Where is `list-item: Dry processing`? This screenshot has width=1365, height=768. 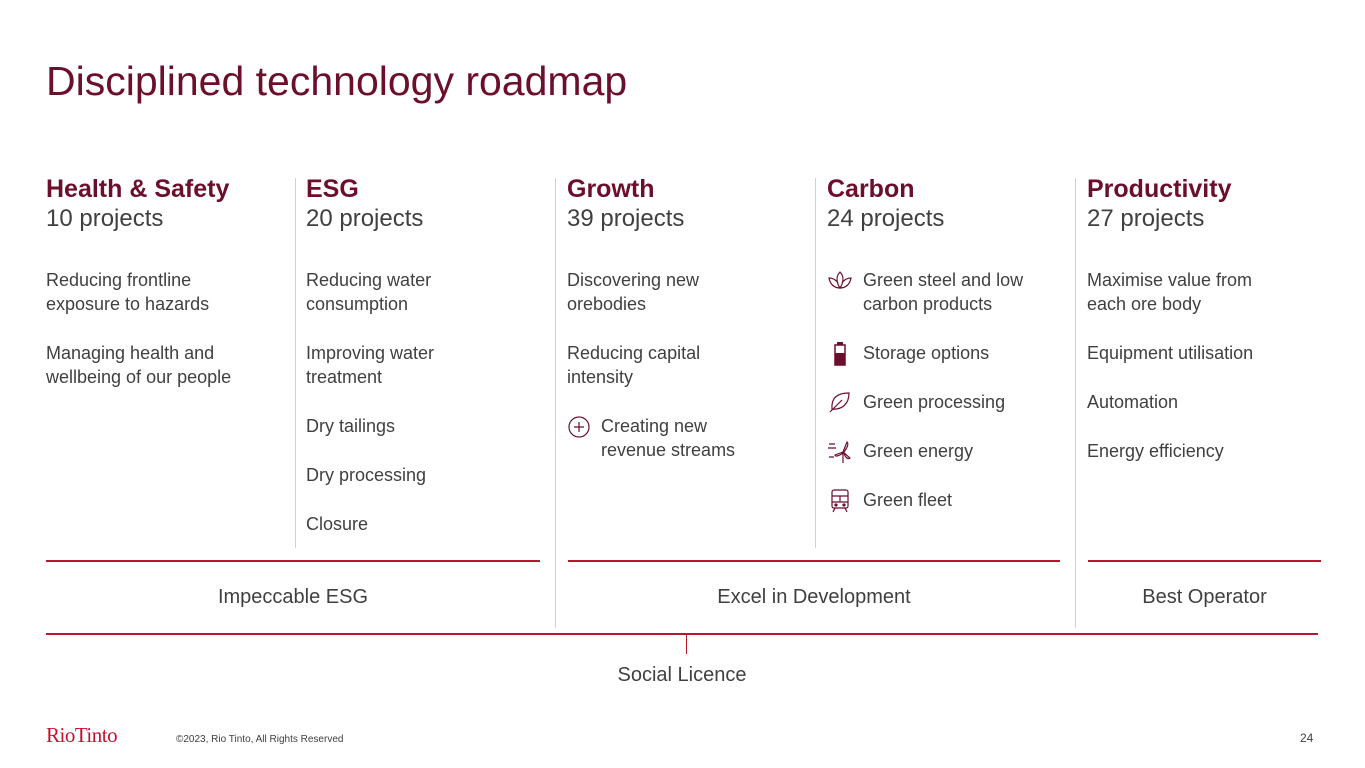
list-item: Dry processing is located at coordinates (366, 475).